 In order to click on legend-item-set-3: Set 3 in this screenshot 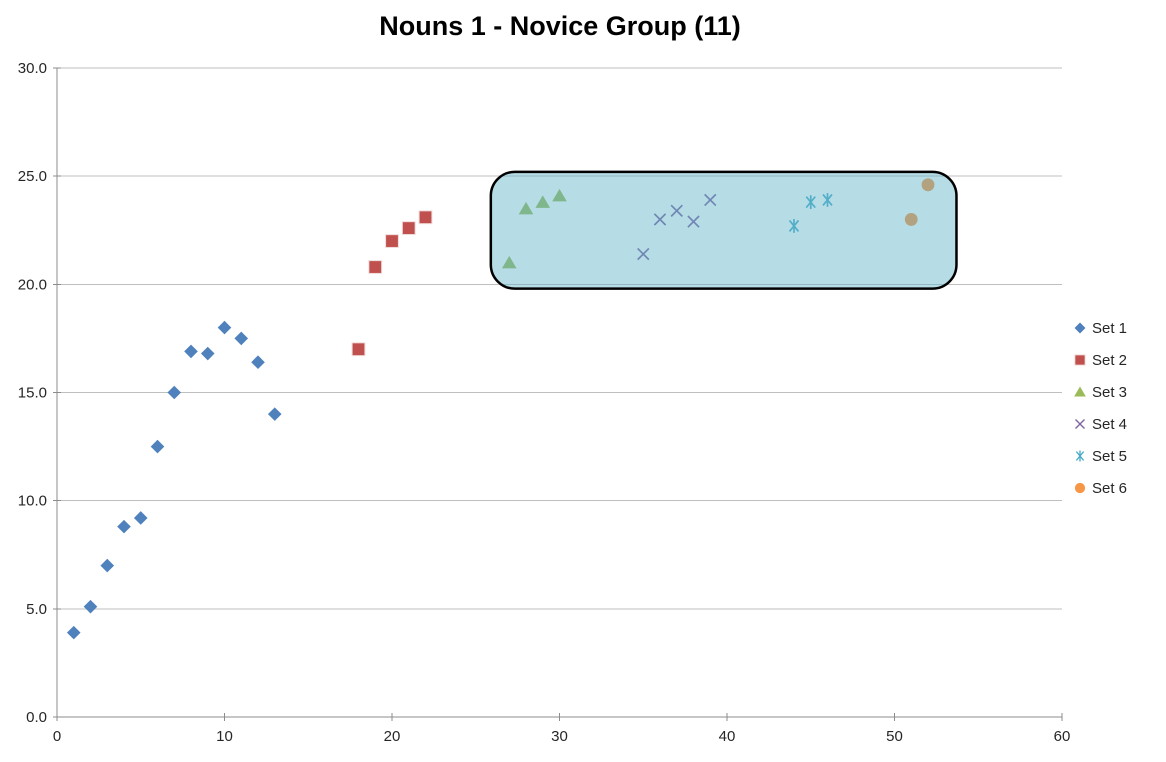, I will do `click(1099, 392)`.